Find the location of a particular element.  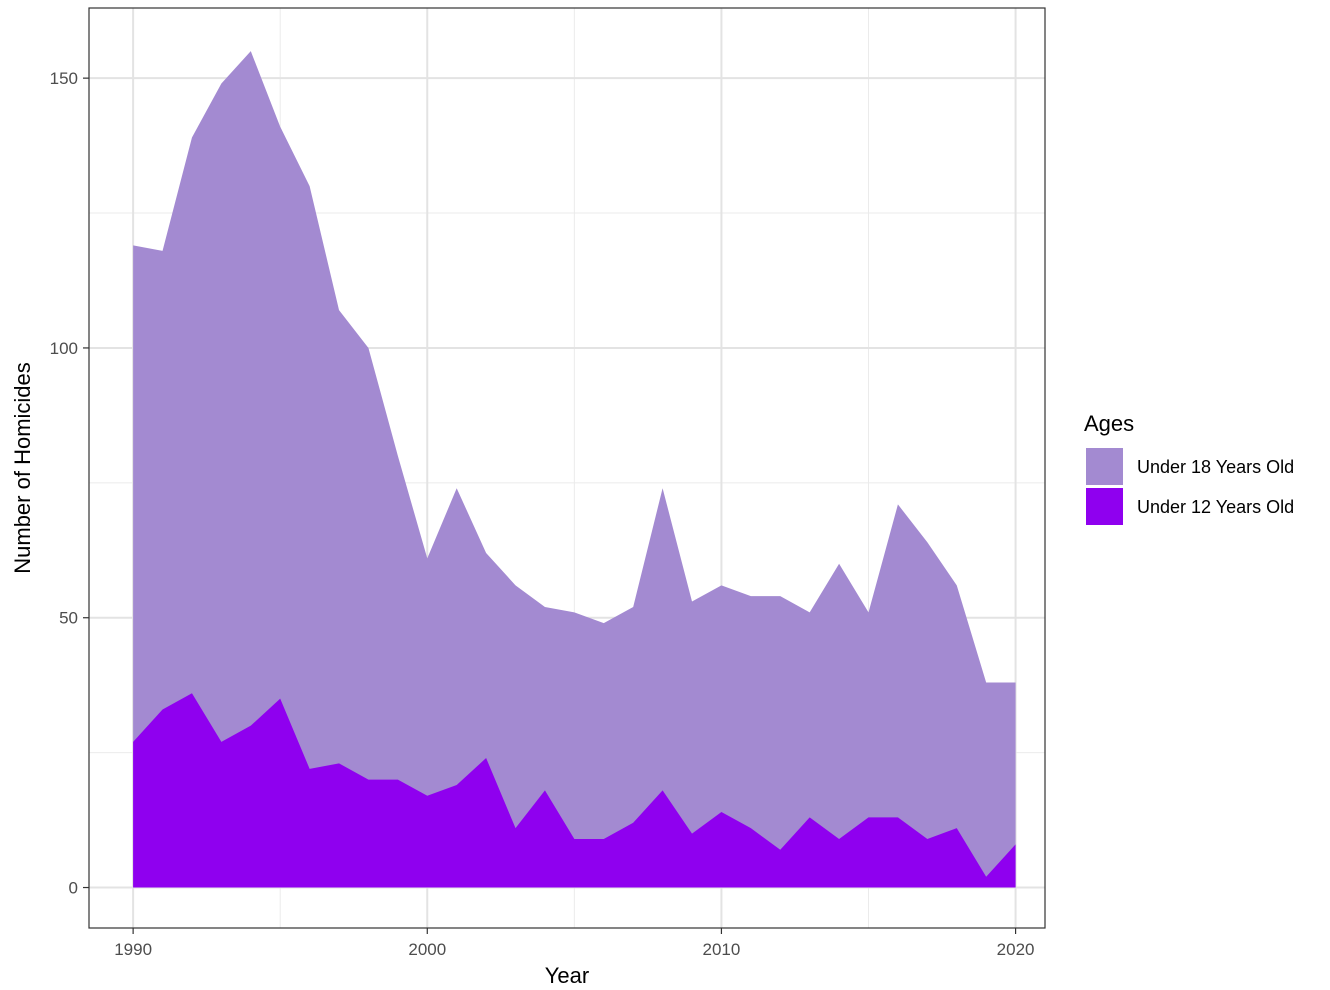

x-tick-label: 2000 is located at coordinates (427, 949).